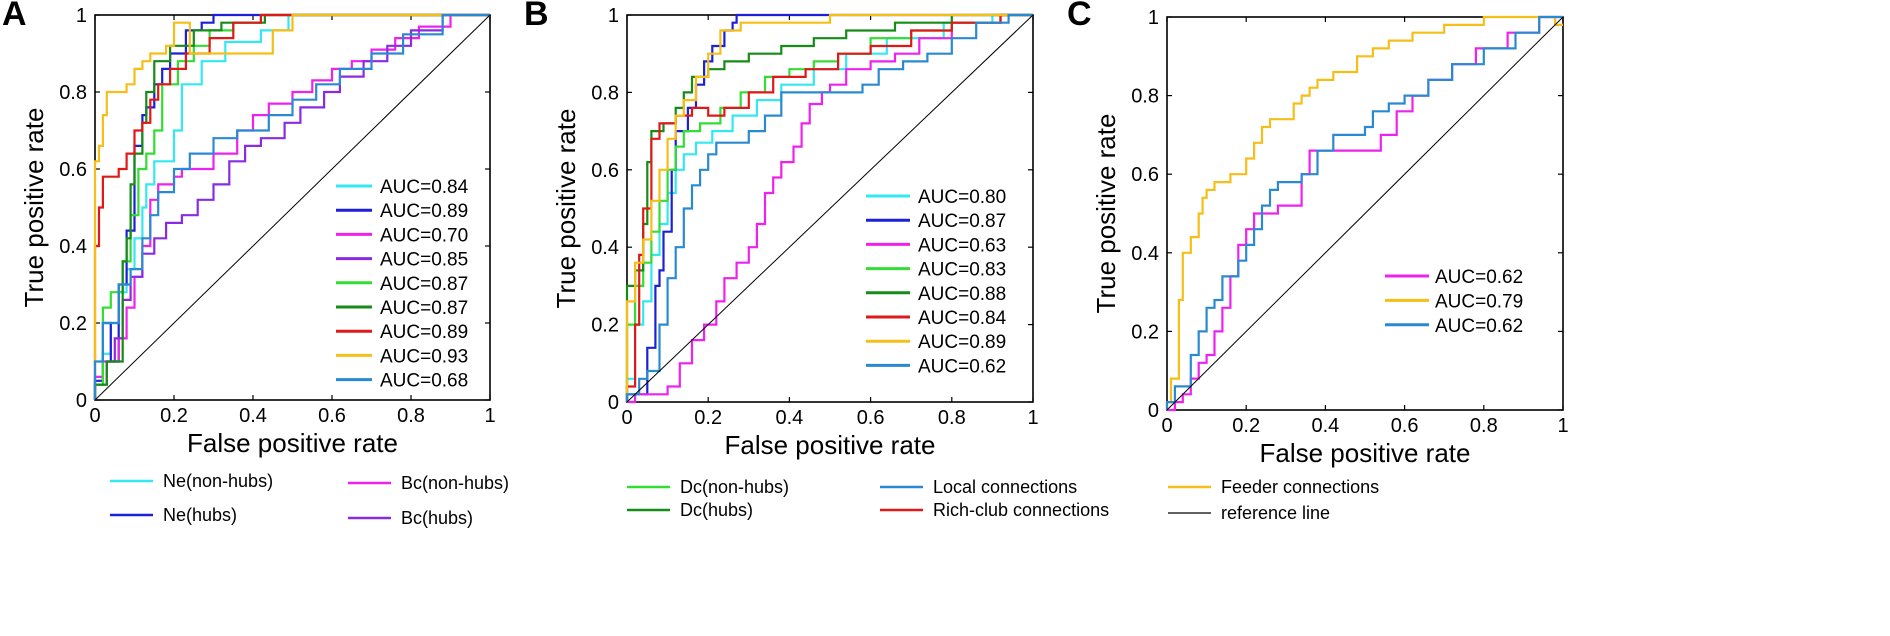 This screenshot has width=1890, height=636. What do you see at coordinates (716, 510) in the screenshot?
I see `bottom-legend-label: Dc(hubs)` at bounding box center [716, 510].